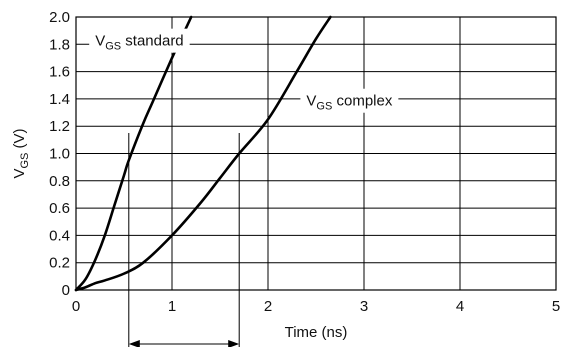 The height and width of the screenshot is (347, 574). Describe the element at coordinates (244, 70) in the screenshot. I see `curve-labels: VGS standard VGS complex` at that location.